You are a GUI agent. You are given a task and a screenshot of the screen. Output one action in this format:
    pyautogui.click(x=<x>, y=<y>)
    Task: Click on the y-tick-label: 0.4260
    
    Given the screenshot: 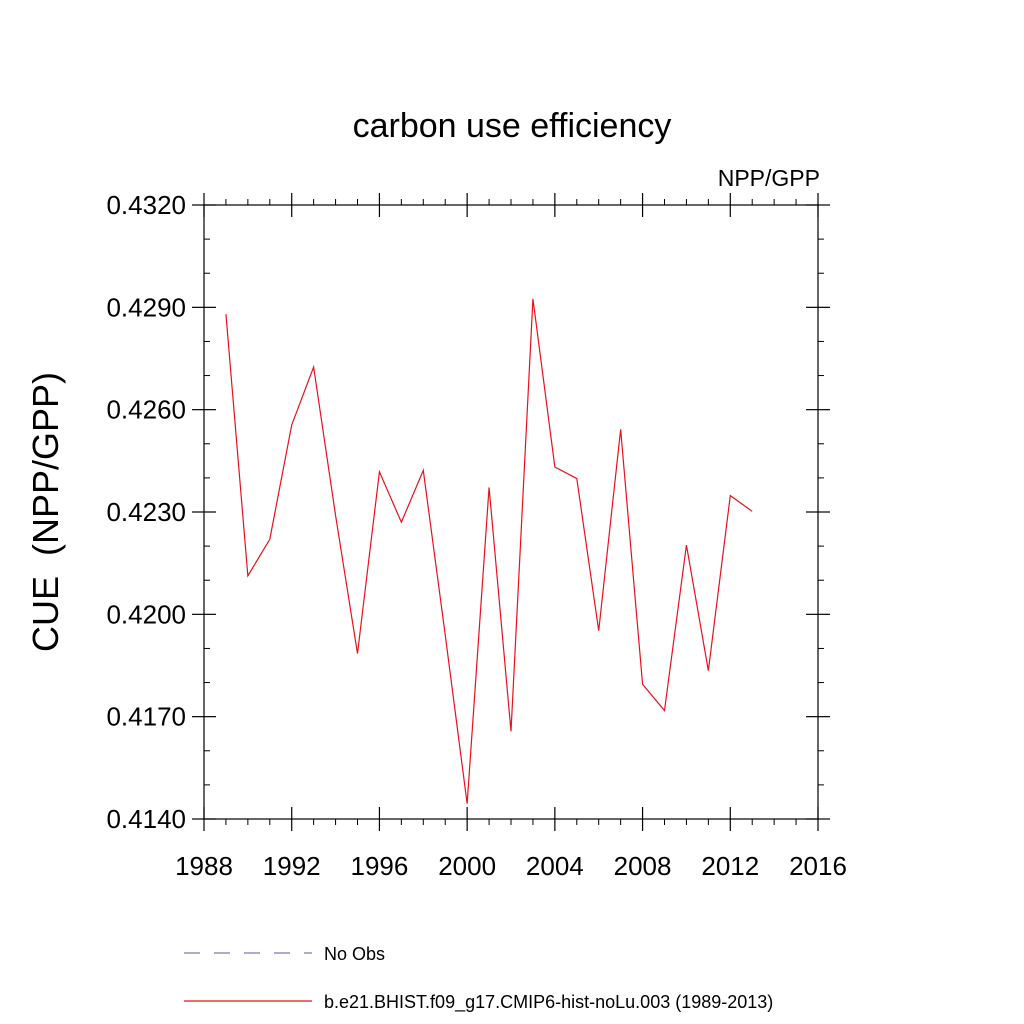 What is the action you would take?
    pyautogui.click(x=146, y=410)
    